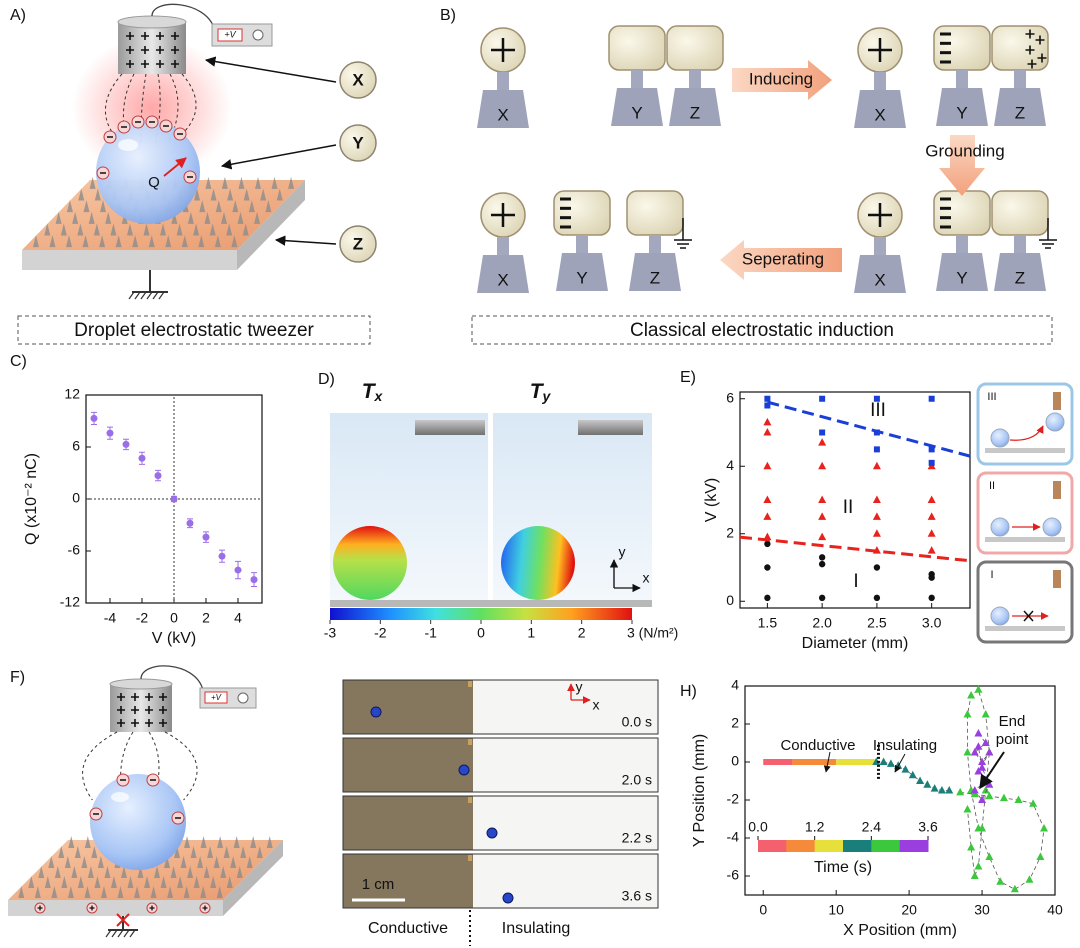  Describe the element at coordinates (376, 712) in the screenshot. I see `droplet` at that location.